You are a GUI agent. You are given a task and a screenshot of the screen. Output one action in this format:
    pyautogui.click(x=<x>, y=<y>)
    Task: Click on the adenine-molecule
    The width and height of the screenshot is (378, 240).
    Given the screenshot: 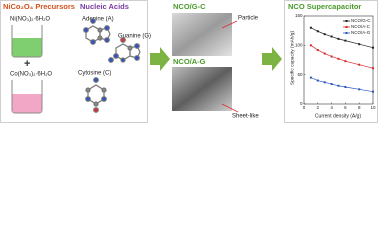 What is the action you would take?
    pyautogui.click(x=97, y=31)
    